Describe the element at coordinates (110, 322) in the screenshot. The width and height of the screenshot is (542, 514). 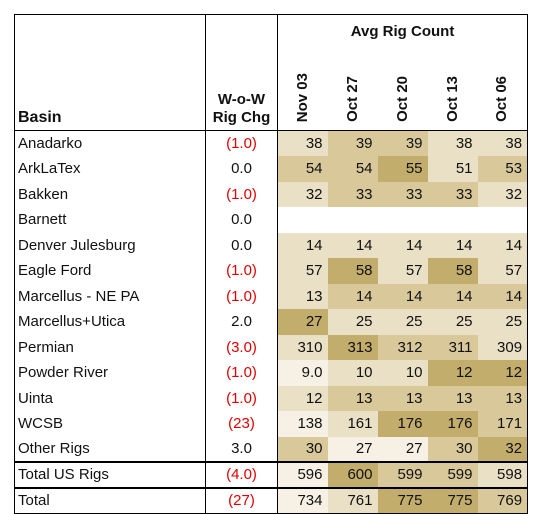
I see `basin-name: Marcellus+Utica` at that location.